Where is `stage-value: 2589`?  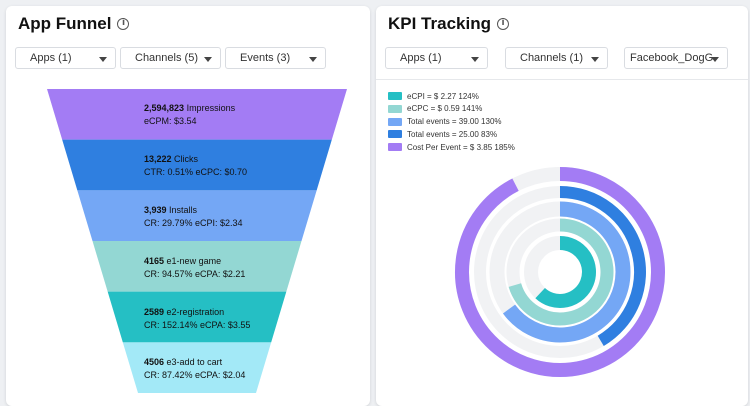 stage-value: 2589 is located at coordinates (154, 312).